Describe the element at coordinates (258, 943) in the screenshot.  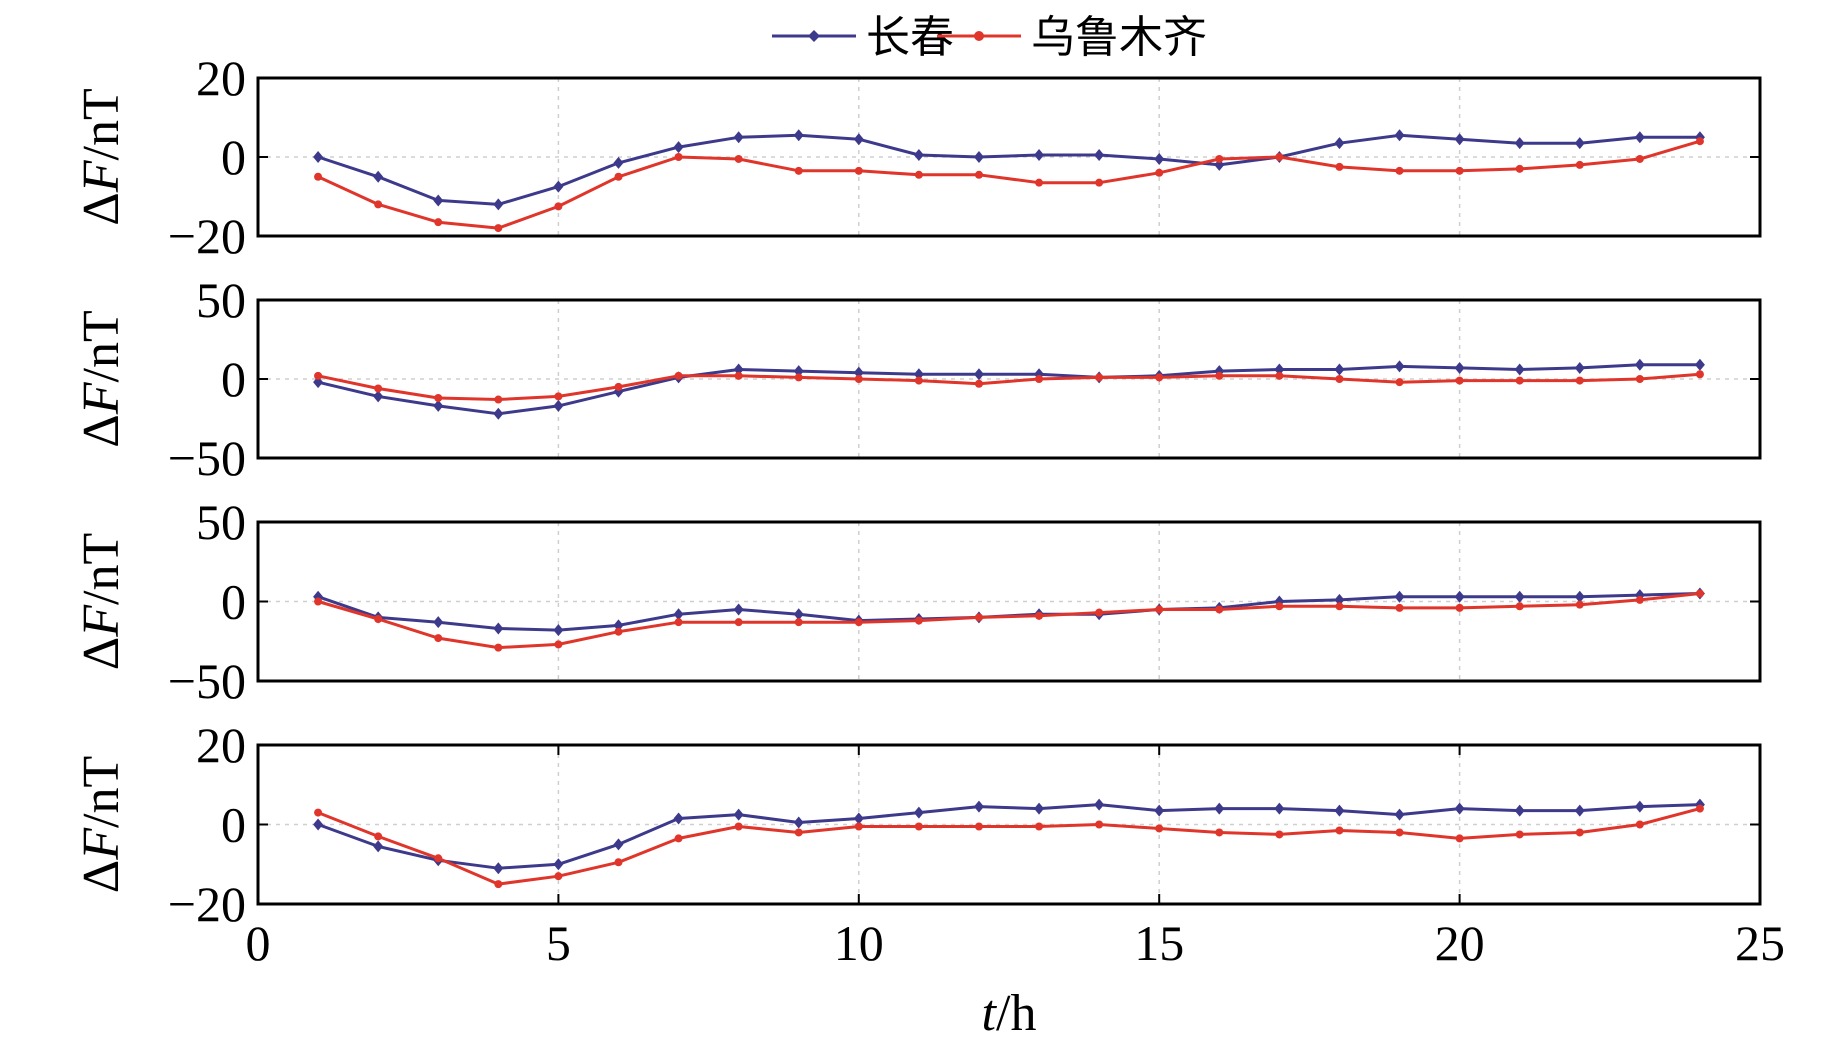
I see `x-tick-label: 0` at that location.